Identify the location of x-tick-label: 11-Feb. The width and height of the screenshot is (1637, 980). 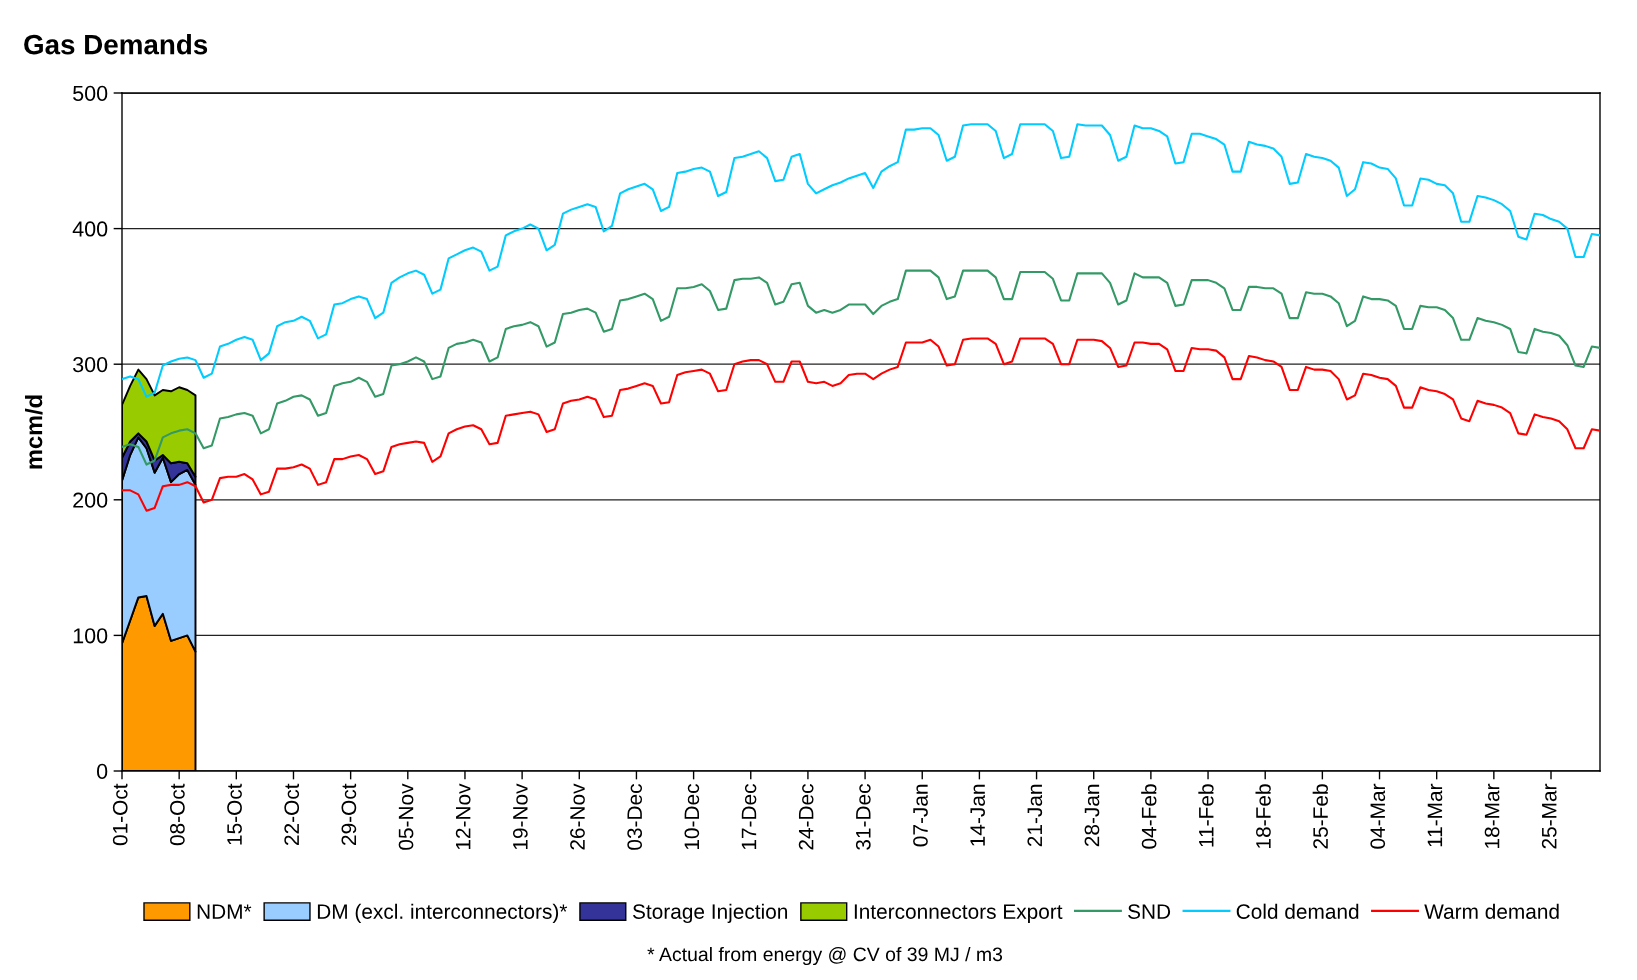
(1206, 815).